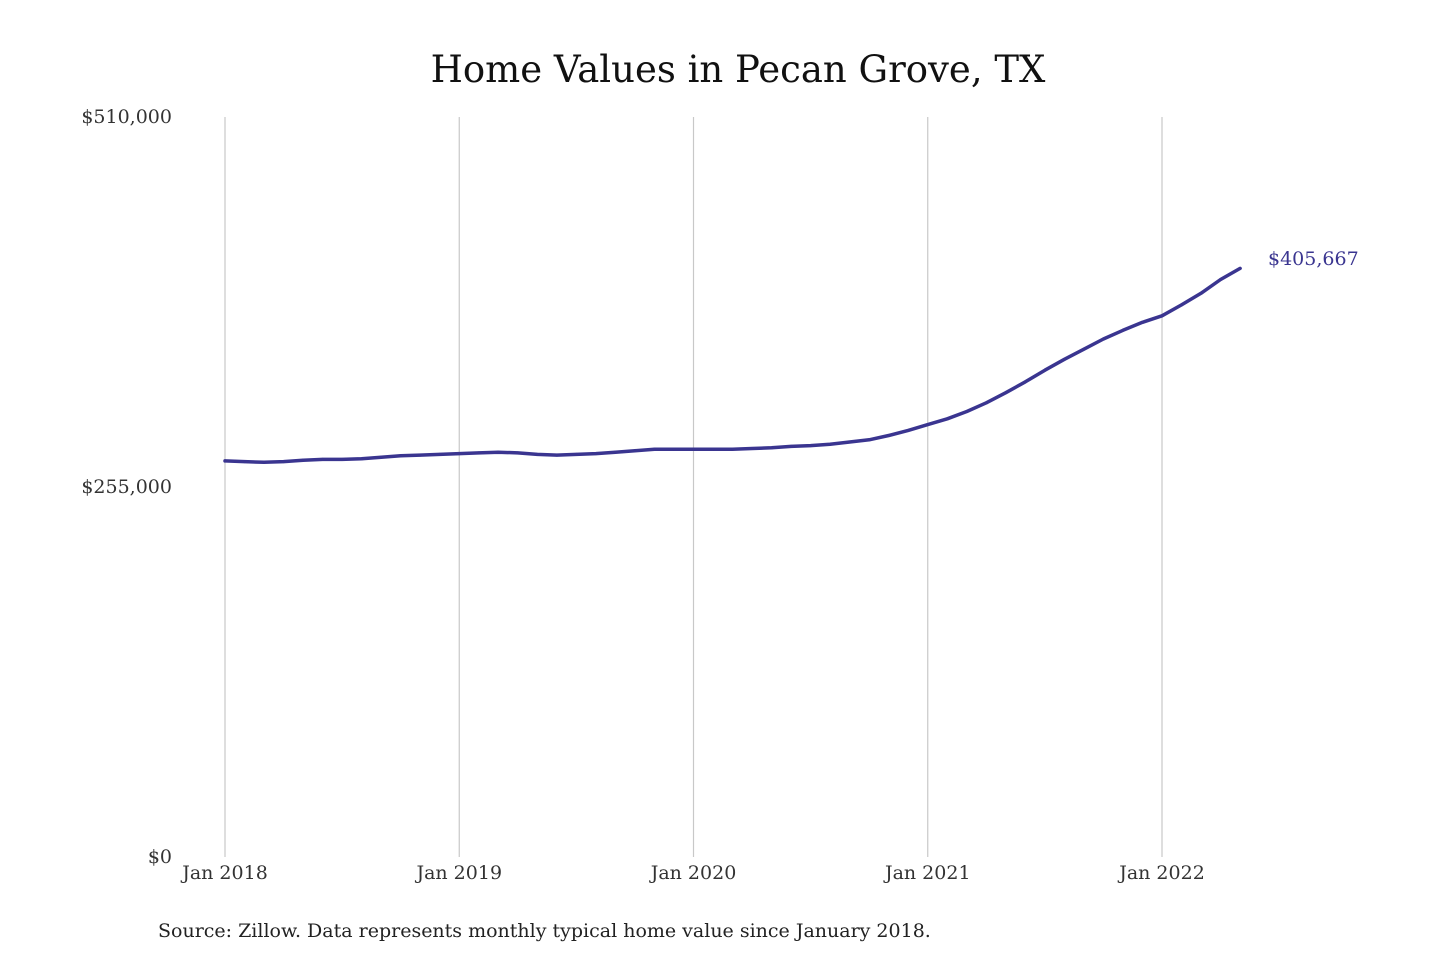 The width and height of the screenshot is (1440, 960). I want to click on x-tick-label: Jan 2021, so click(927, 873).